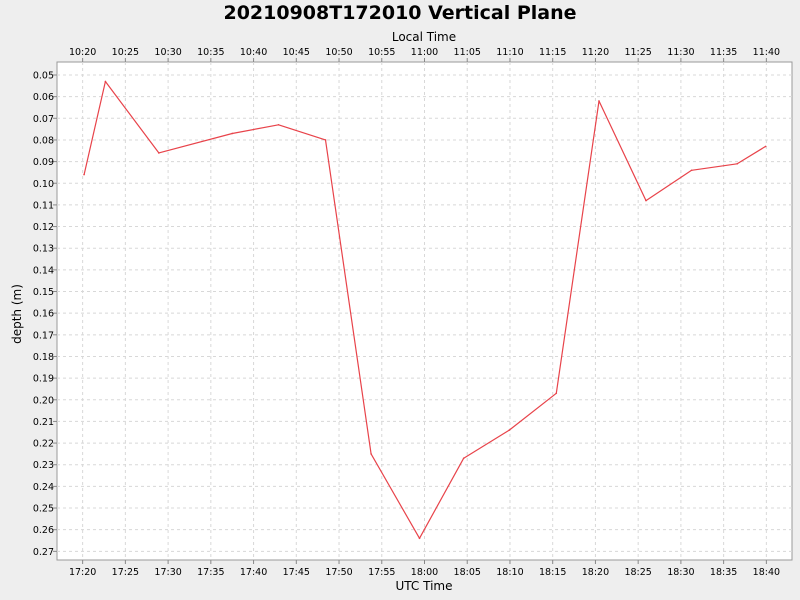 The image size is (800, 600). I want to click on utc-tick-label: 17:45, so click(296, 572).